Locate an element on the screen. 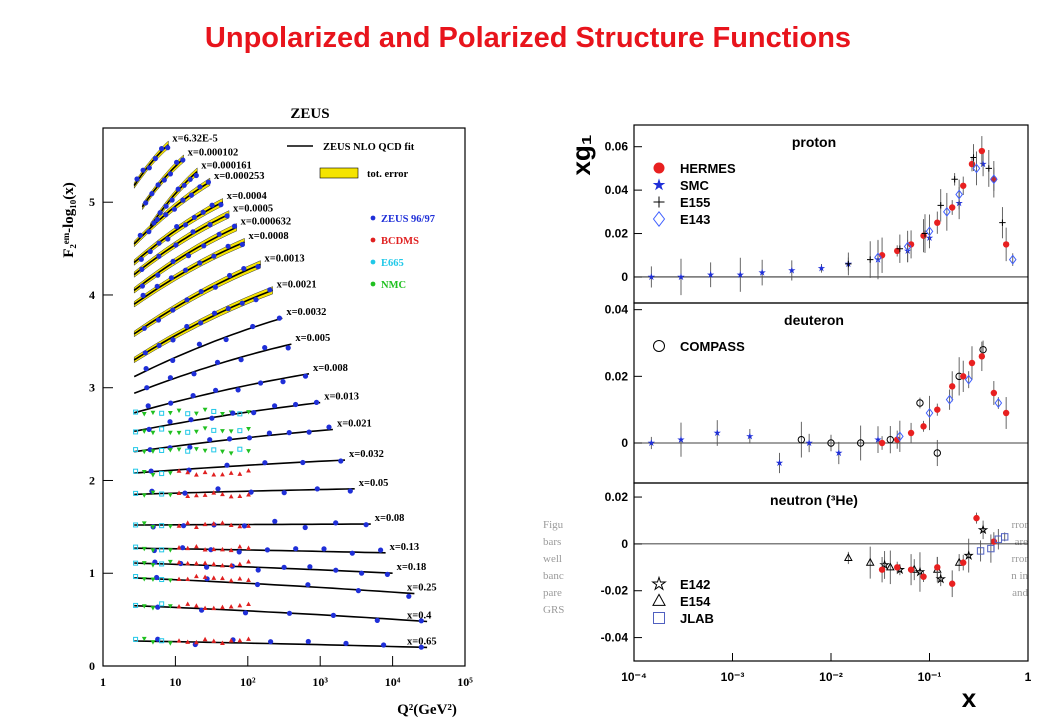 The width and height of the screenshot is (1056, 720). y-tick-label: 0 is located at coordinates (624, 443).